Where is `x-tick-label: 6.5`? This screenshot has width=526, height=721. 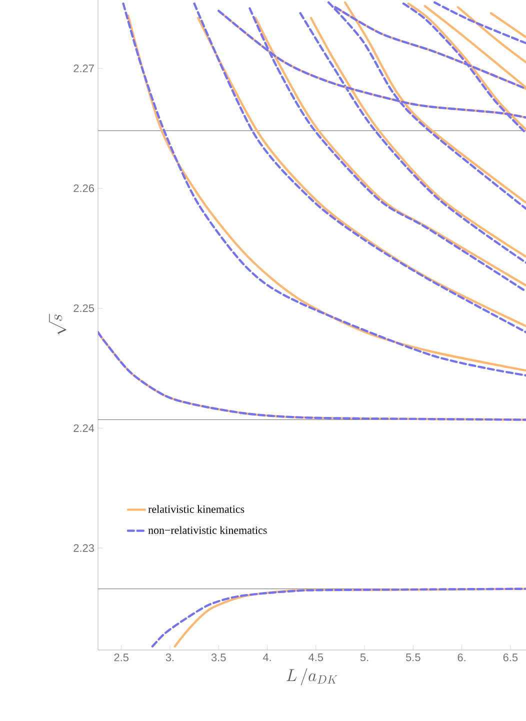
x-tick-label: 6.5 is located at coordinates (510, 658).